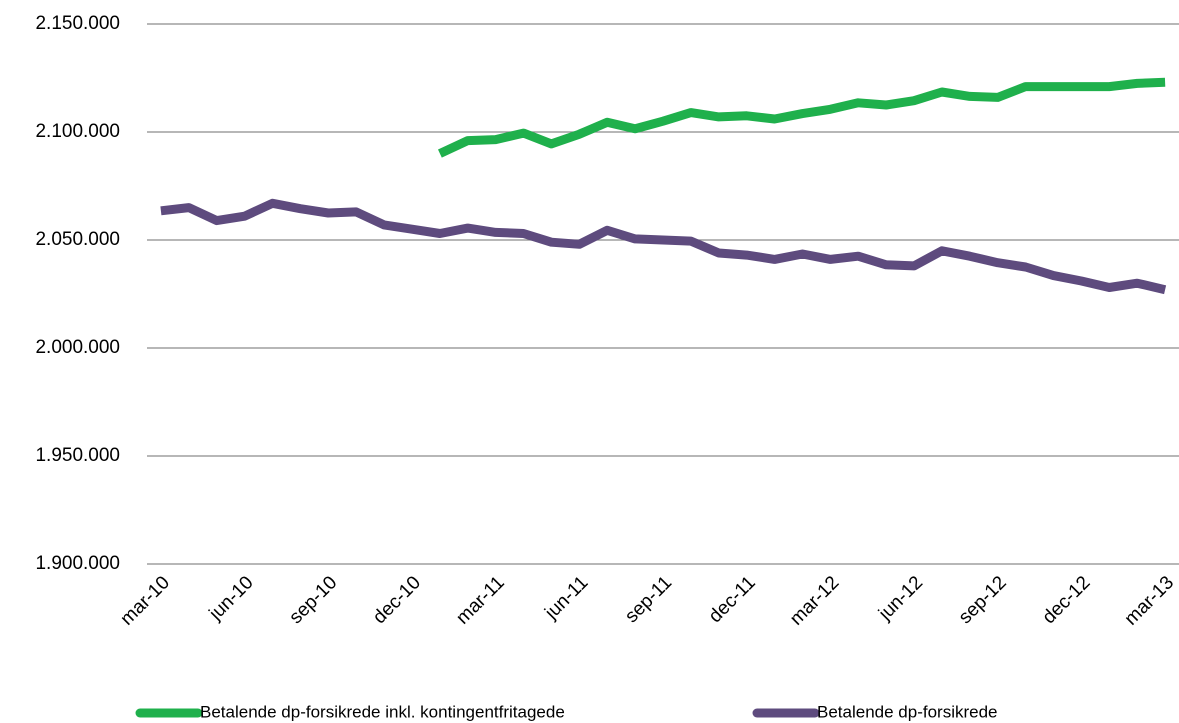 This screenshot has height=723, width=1179. What do you see at coordinates (77, 131) in the screenshot?
I see `y-tick-label: 2.100.000` at bounding box center [77, 131].